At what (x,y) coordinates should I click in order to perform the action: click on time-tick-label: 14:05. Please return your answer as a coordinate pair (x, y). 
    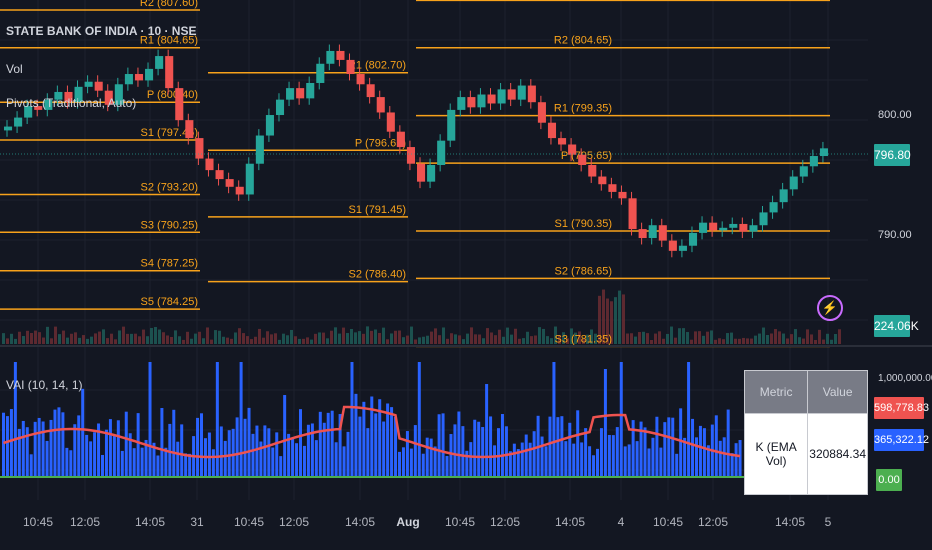
    Looking at the image, I should click on (570, 522).